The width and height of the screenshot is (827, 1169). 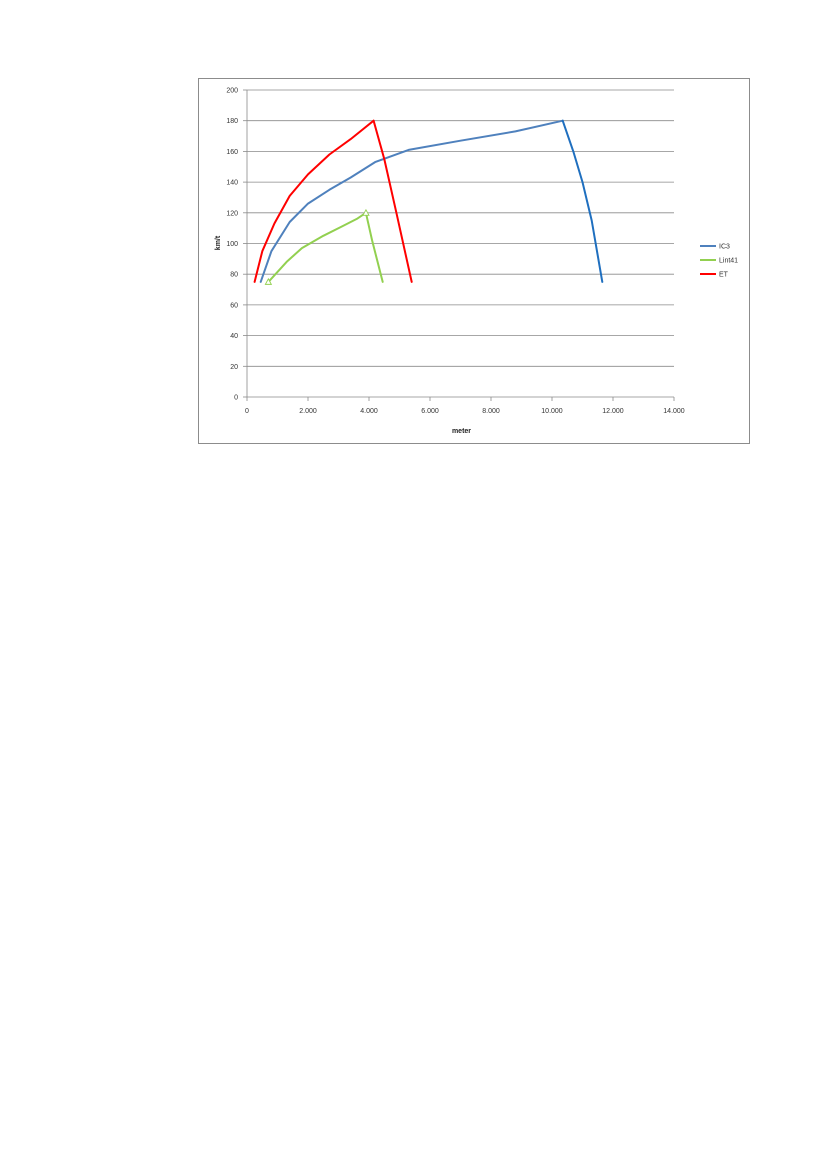 What do you see at coordinates (392, 201) in the screenshot?
I see `series-decline-et` at bounding box center [392, 201].